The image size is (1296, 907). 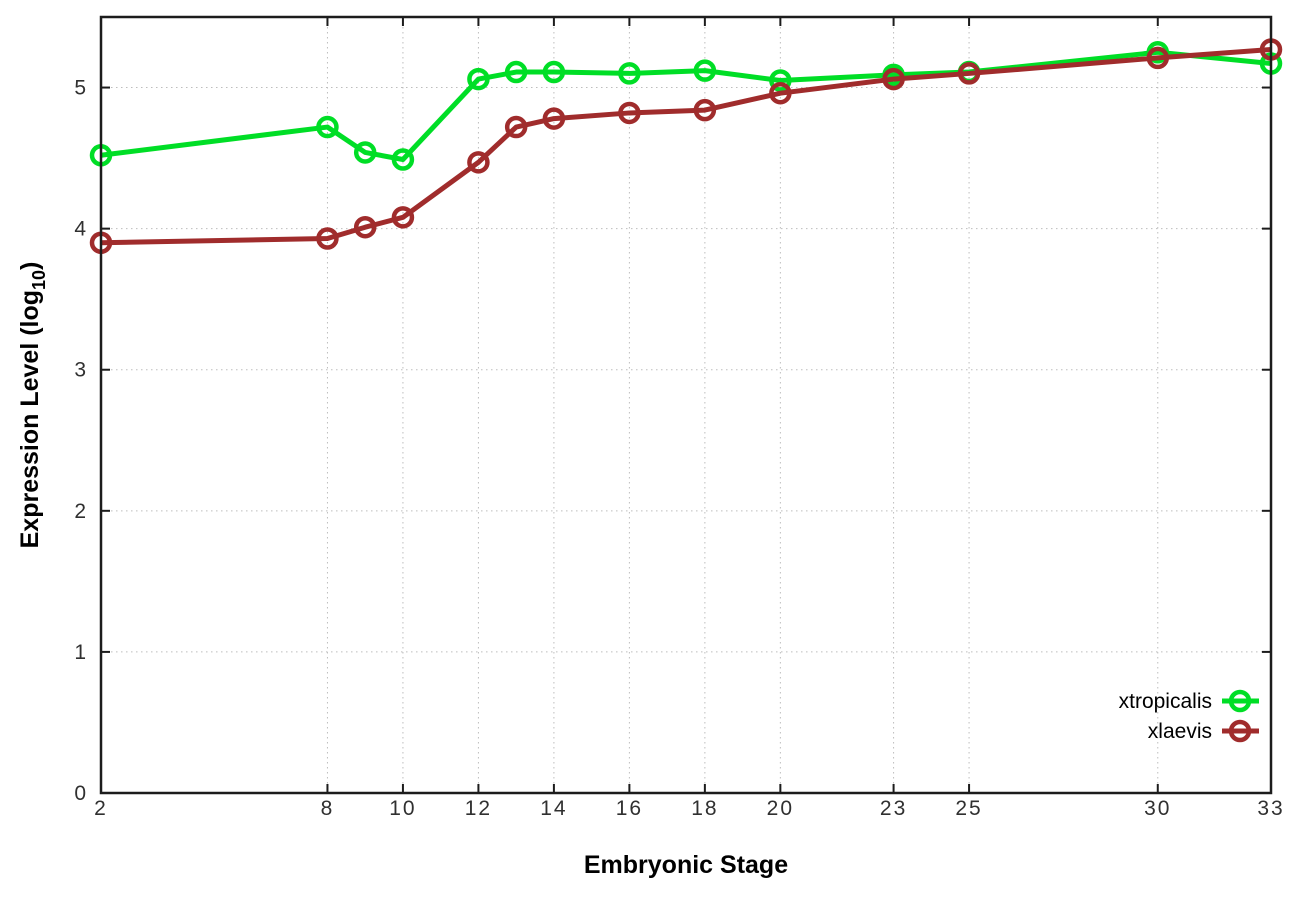 What do you see at coordinates (328, 808) in the screenshot?
I see `x-tick-label-8: 8` at bounding box center [328, 808].